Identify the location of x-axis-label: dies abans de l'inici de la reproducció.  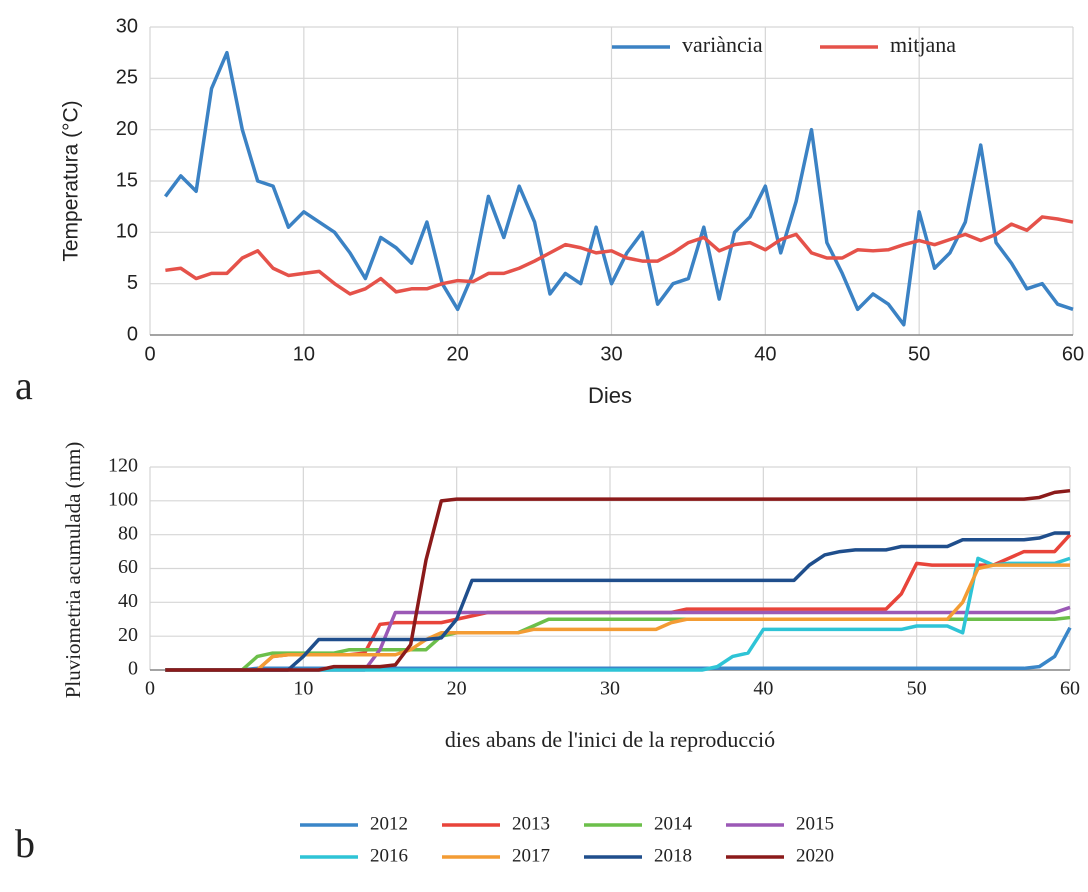
(610, 739).